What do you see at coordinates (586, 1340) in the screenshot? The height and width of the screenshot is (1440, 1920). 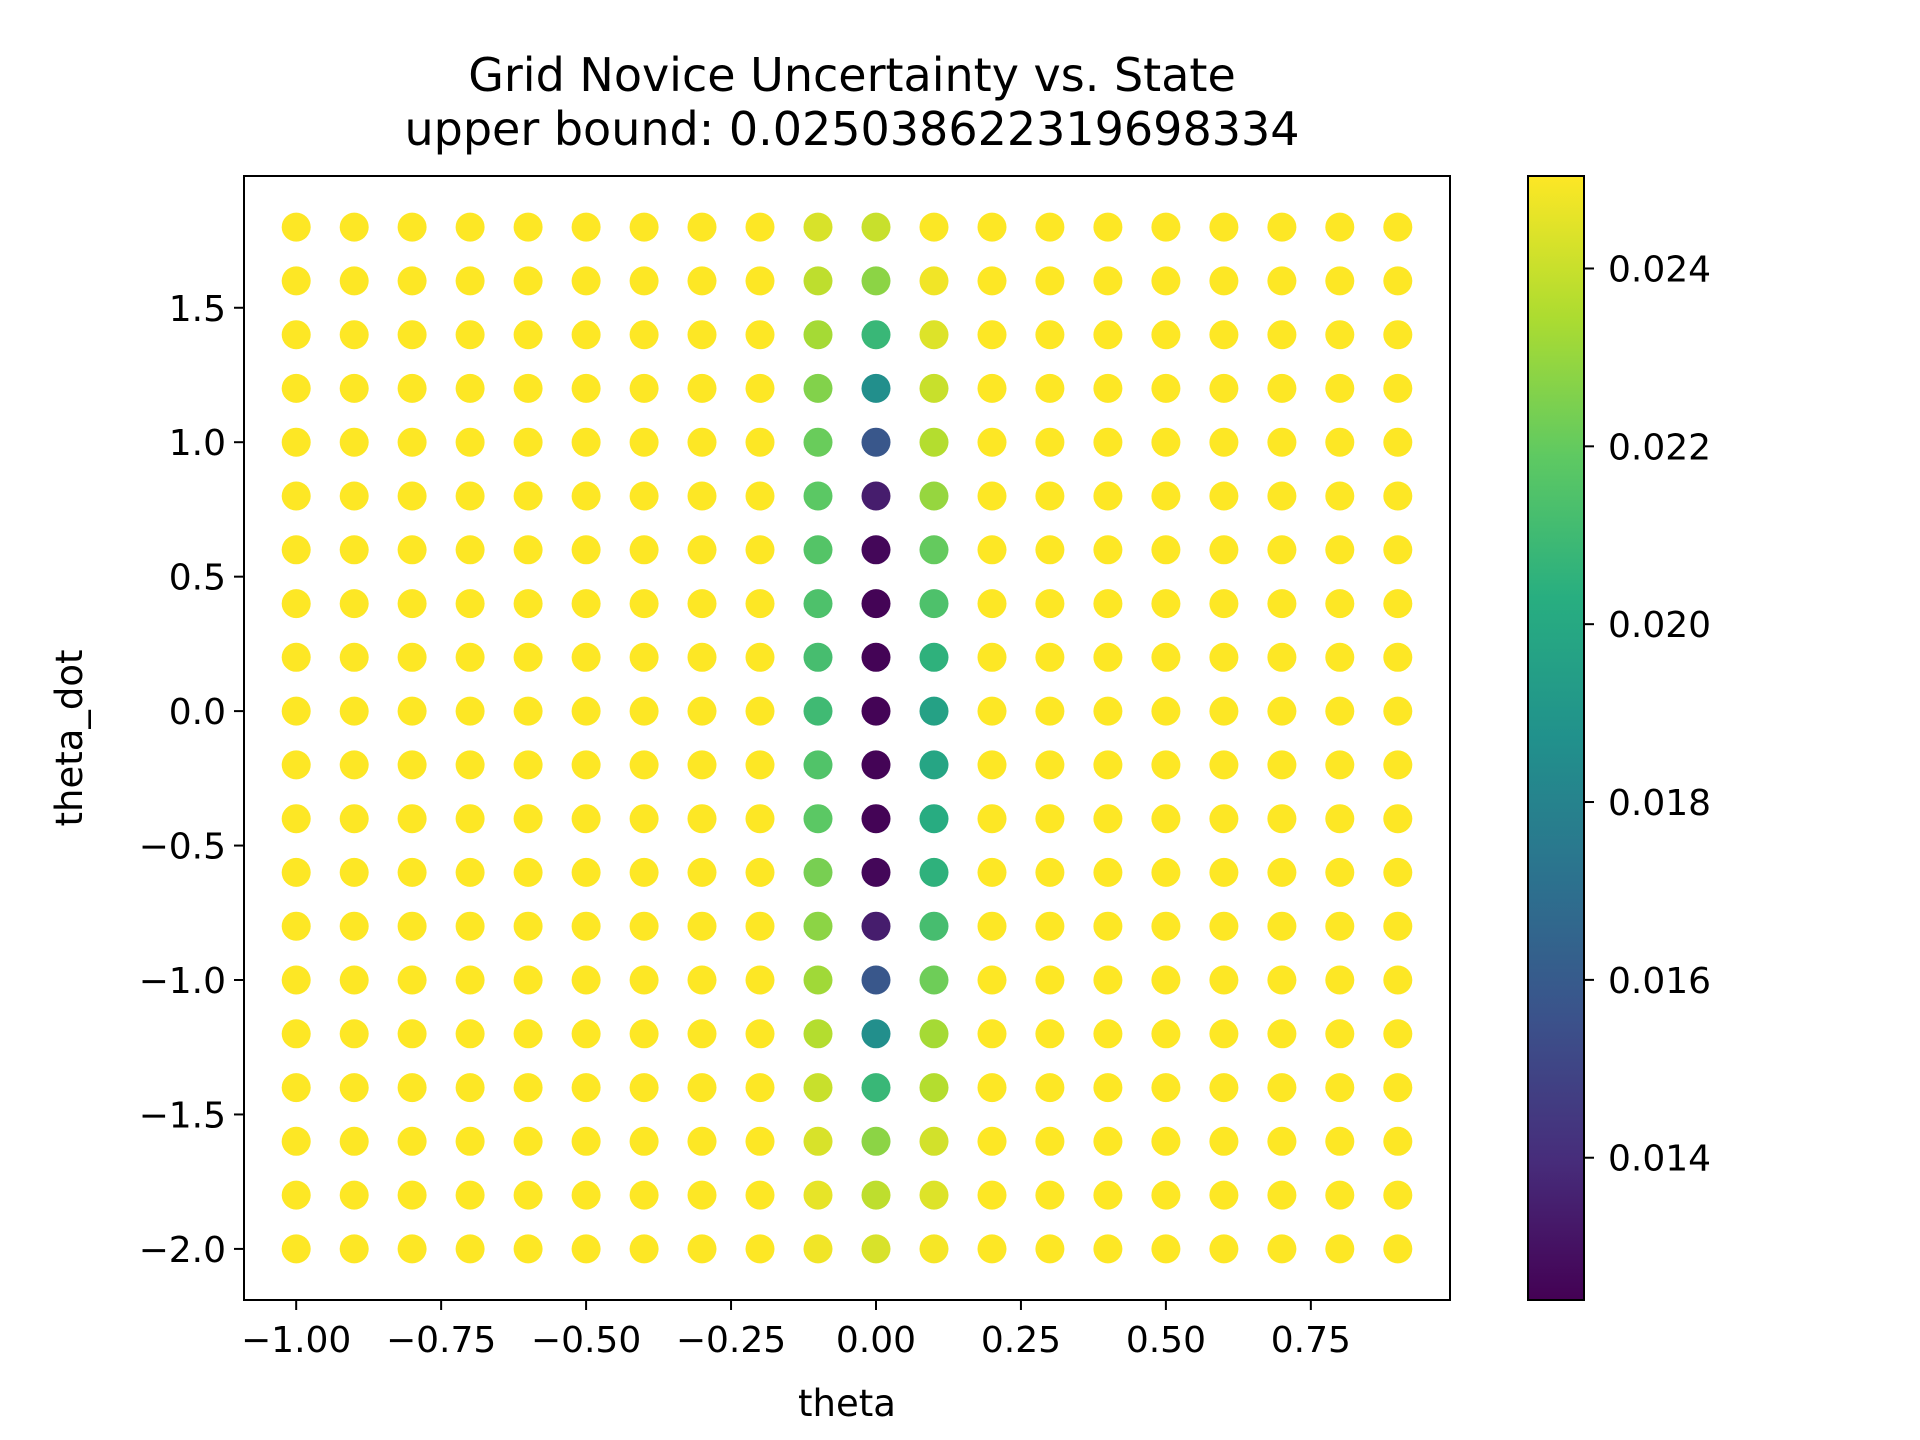 I see `x-tick-label: −0.50` at bounding box center [586, 1340].